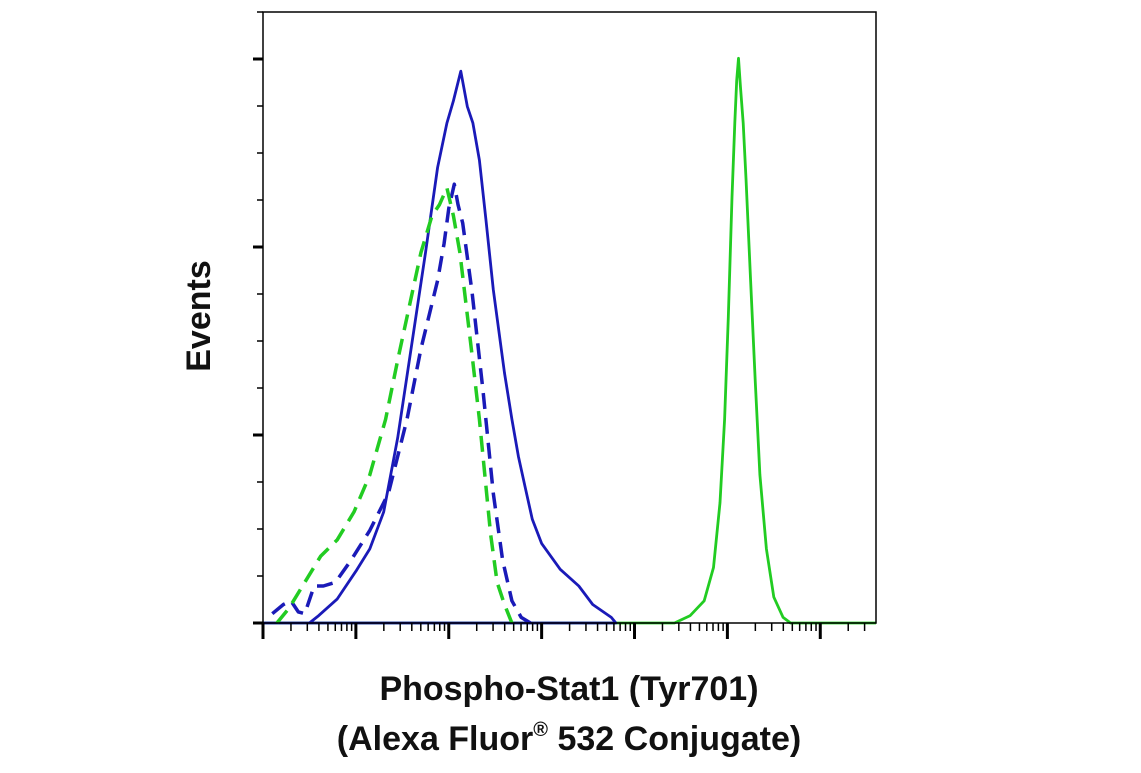 The height and width of the screenshot is (773, 1141). Describe the element at coordinates (258, 318) in the screenshot. I see `y-axis-ticks` at that location.